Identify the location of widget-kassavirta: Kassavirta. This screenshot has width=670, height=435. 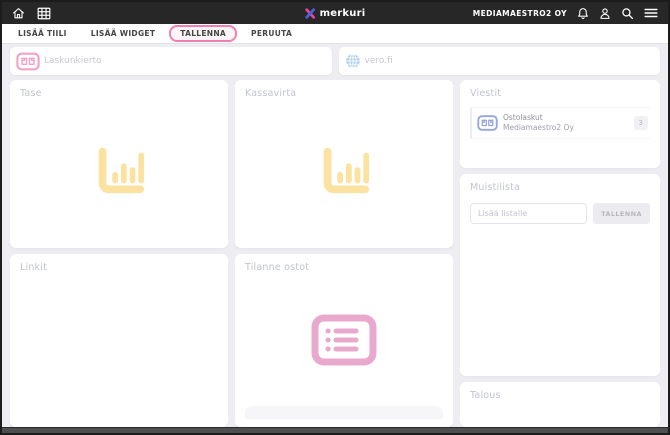
(344, 164).